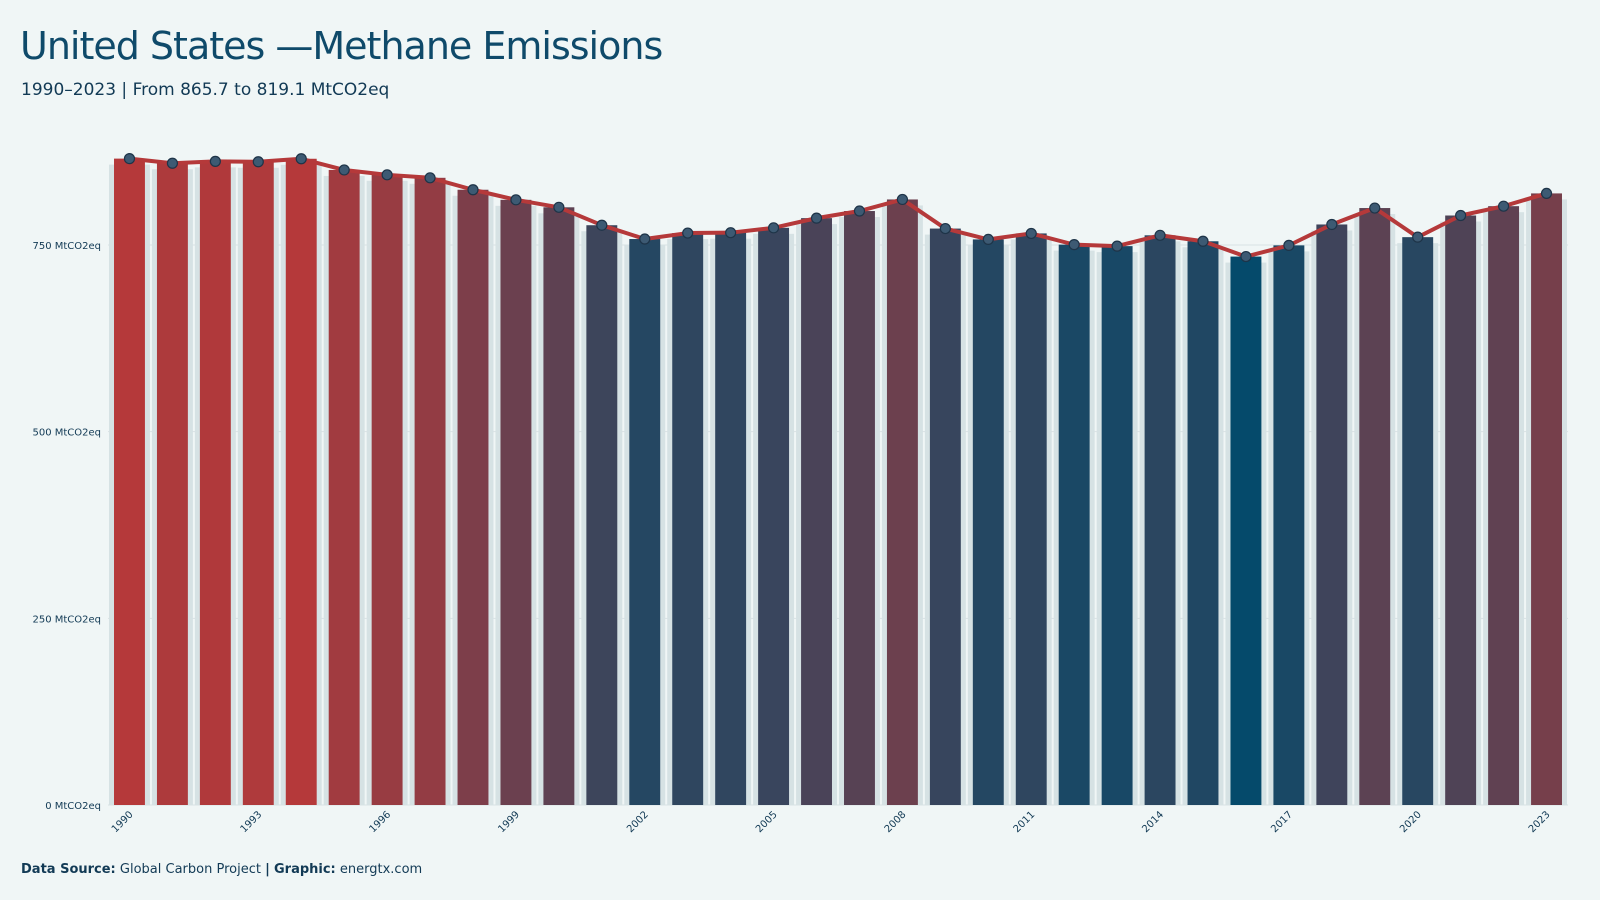  I want to click on chart-subtitle: 1990–2023 | From 865.7 to 819.1 MtCO2eq, so click(205, 90).